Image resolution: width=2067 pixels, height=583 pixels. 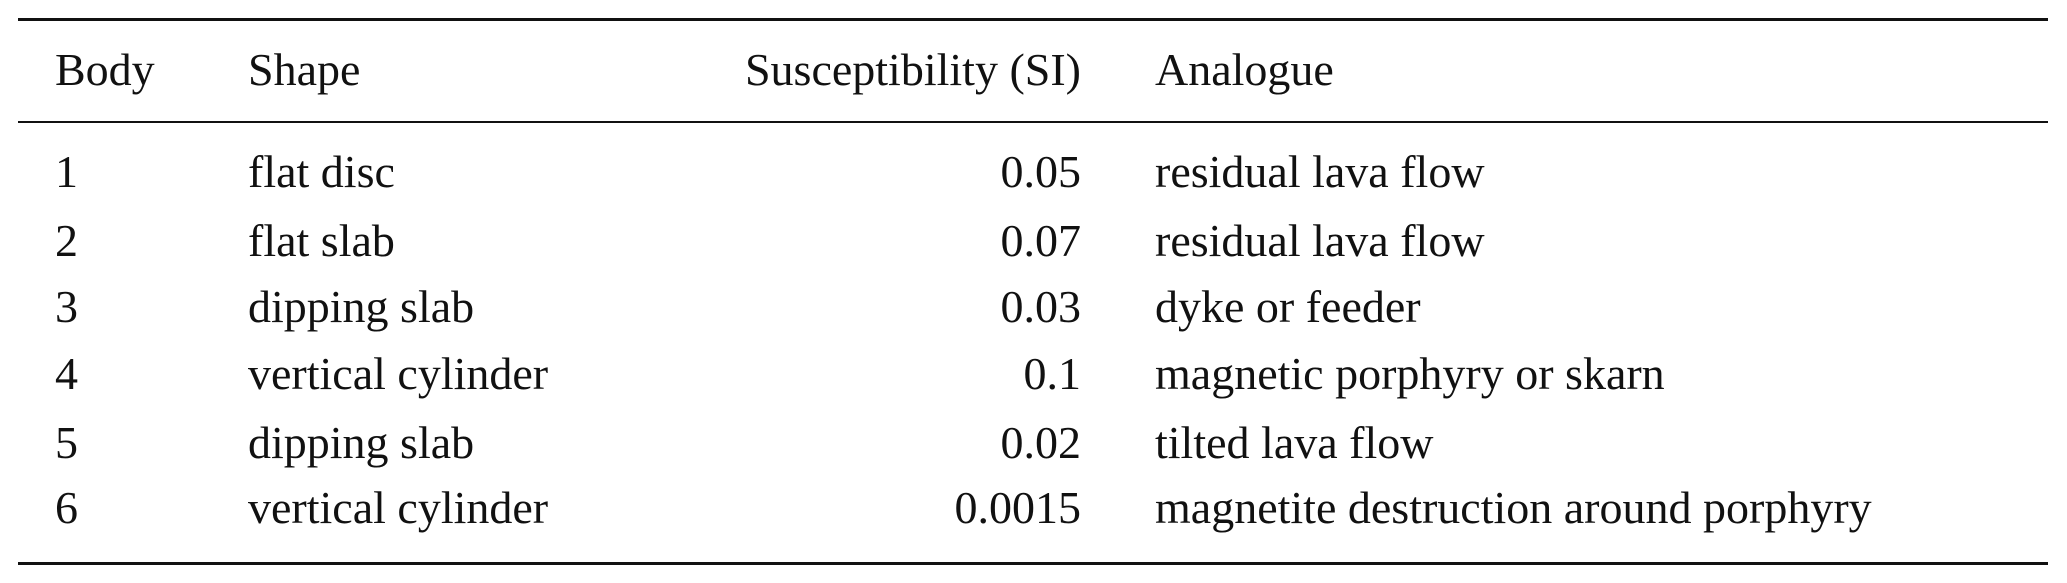 What do you see at coordinates (321, 171) in the screenshot?
I see `cell-shape: flat disc` at bounding box center [321, 171].